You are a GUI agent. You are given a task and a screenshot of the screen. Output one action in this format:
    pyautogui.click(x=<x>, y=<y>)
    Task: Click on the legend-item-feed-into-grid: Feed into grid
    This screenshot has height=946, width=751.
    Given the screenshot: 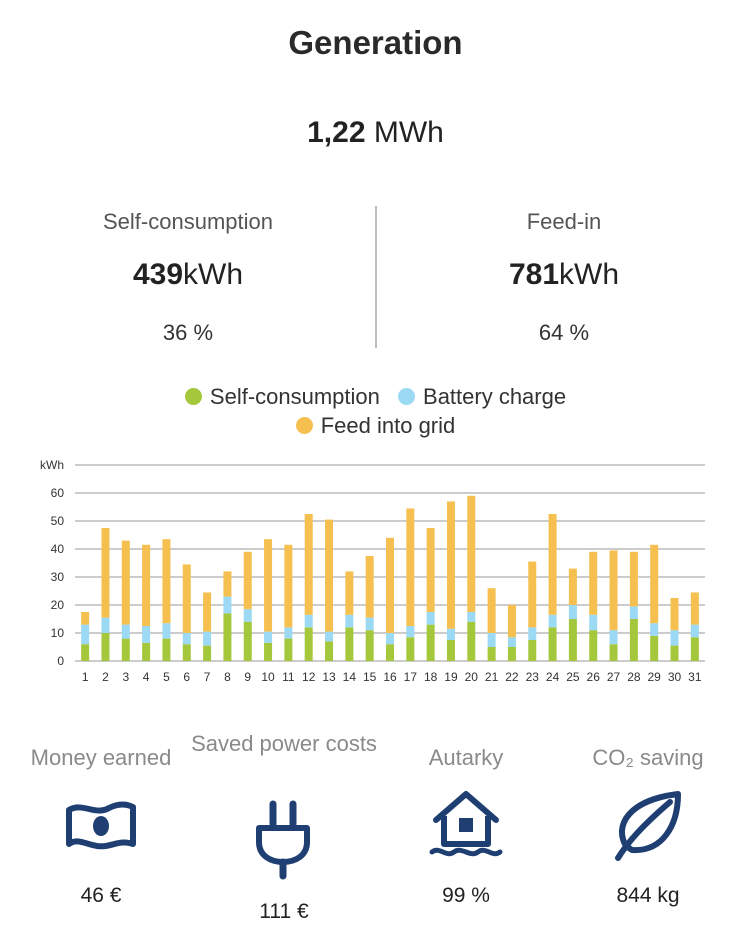 What is the action you would take?
    pyautogui.click(x=375, y=425)
    